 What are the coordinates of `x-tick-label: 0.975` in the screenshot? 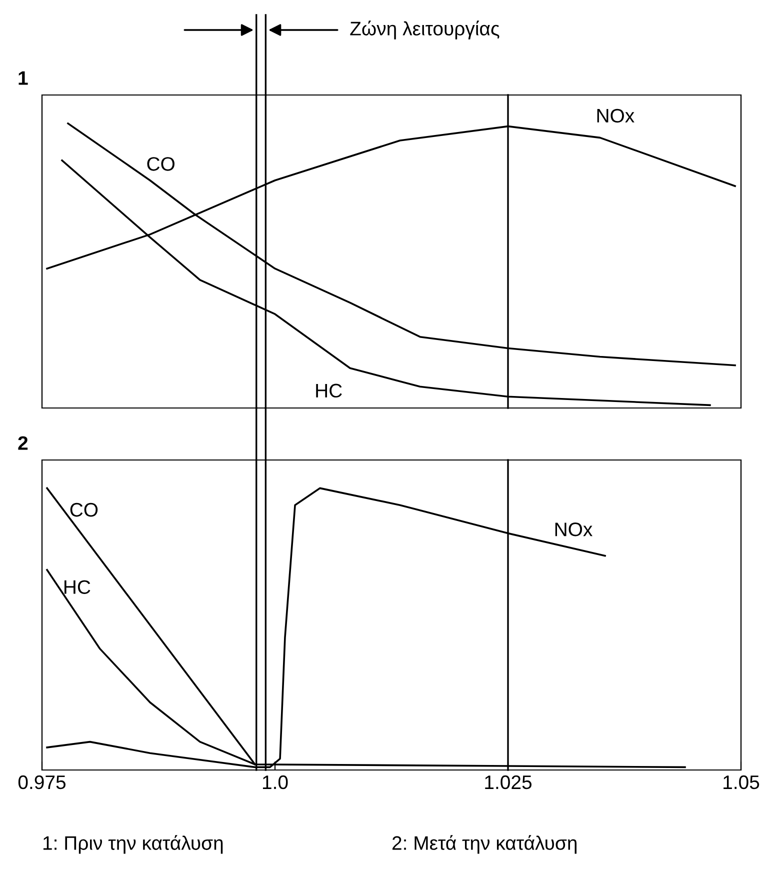 It's located at (42, 782).